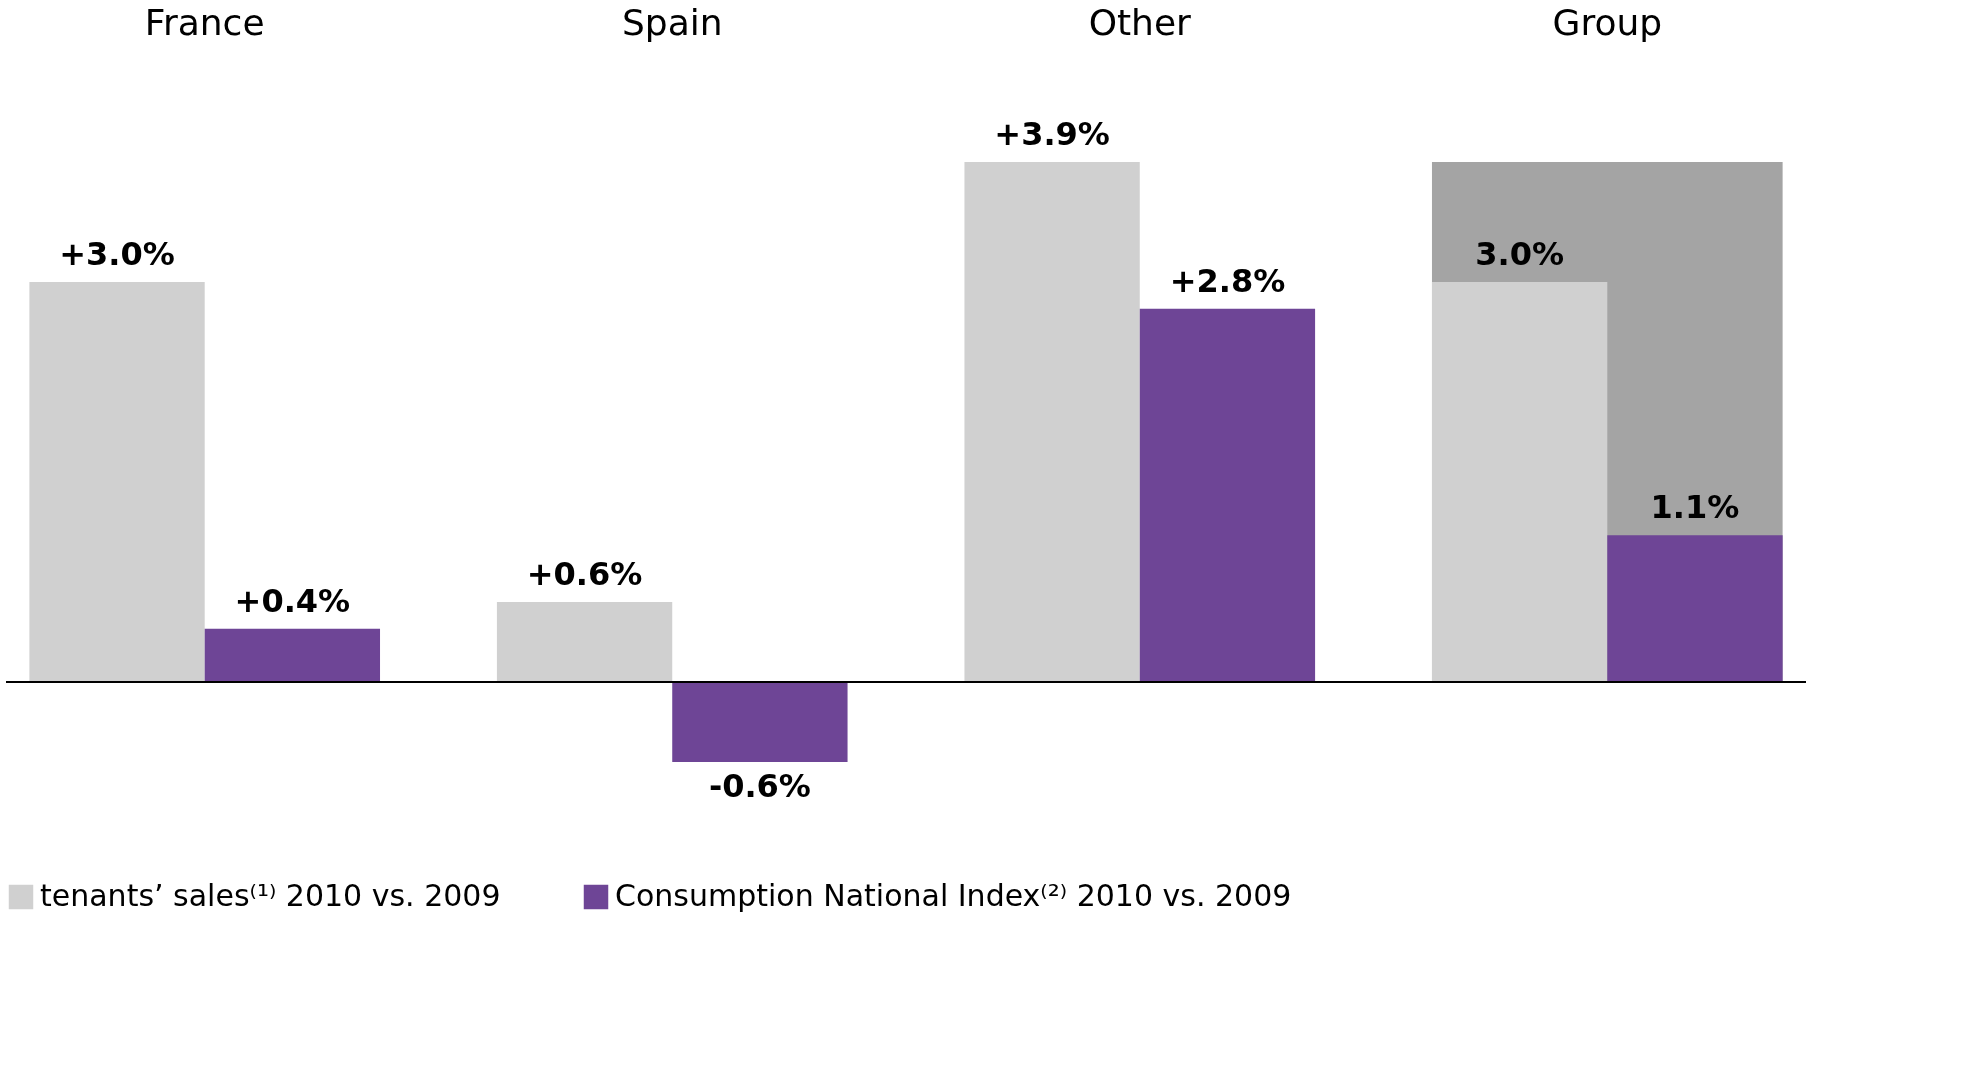  What do you see at coordinates (1052, 134) in the screenshot?
I see `data-label: +3.9%` at bounding box center [1052, 134].